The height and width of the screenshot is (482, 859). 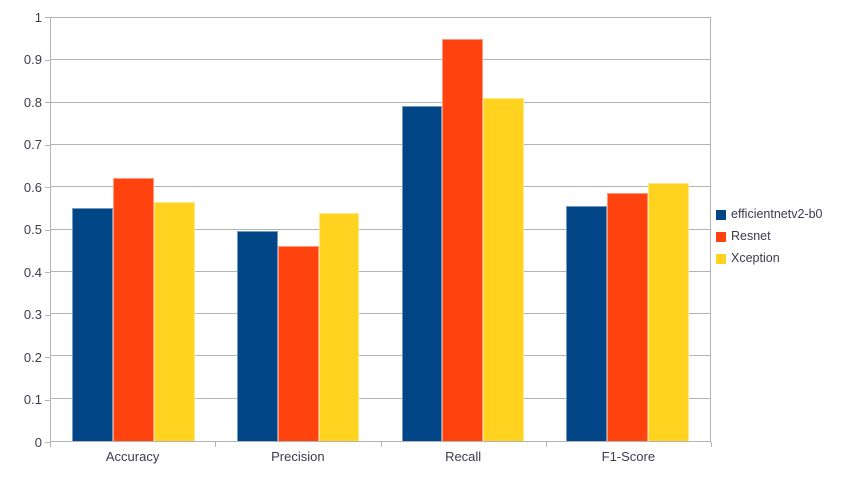 What do you see at coordinates (380, 456) in the screenshot?
I see `x-axis-labels: Accuracy Precision Recall F1-Score` at bounding box center [380, 456].